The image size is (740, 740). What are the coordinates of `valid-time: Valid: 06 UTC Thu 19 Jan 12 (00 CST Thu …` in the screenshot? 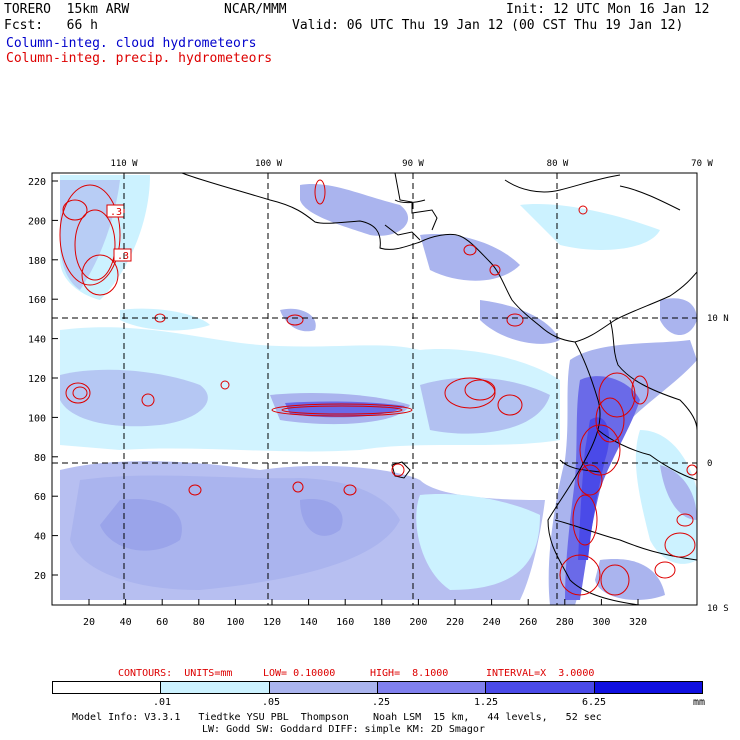 It's located at (488, 25).